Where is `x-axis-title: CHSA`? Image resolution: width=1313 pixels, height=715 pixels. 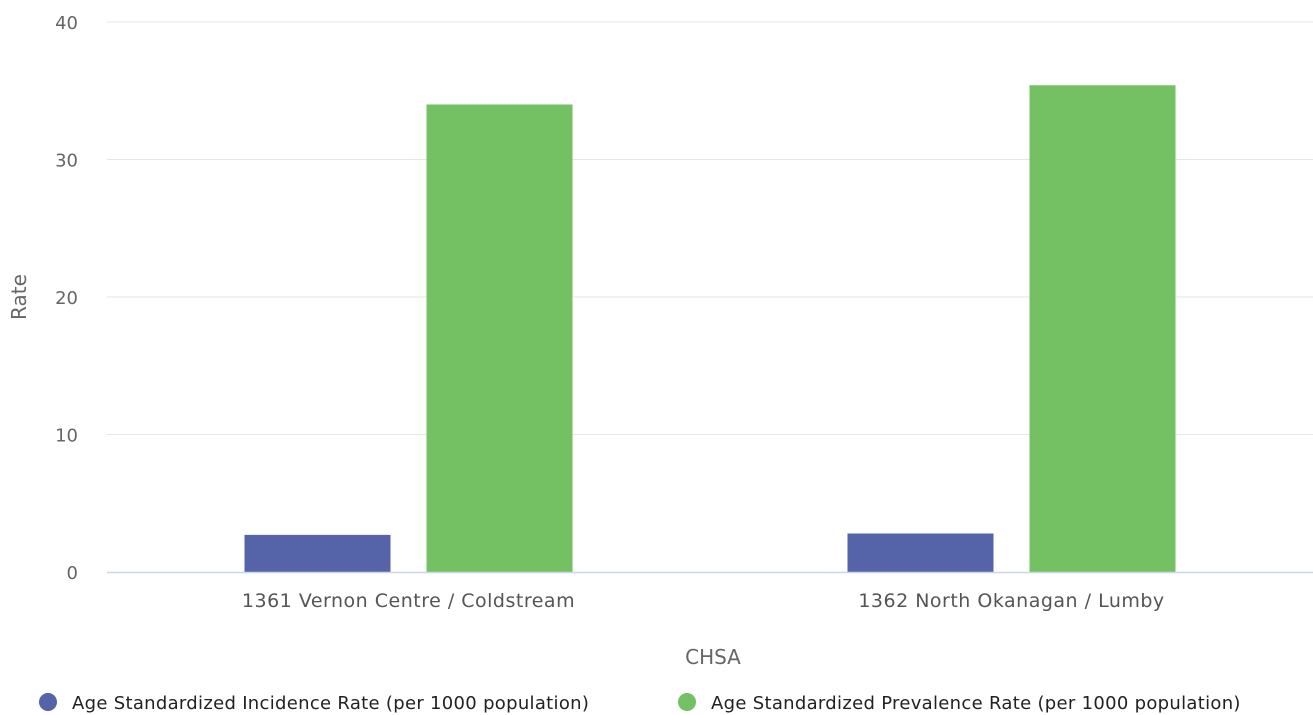 x-axis-title: CHSA is located at coordinates (713, 657).